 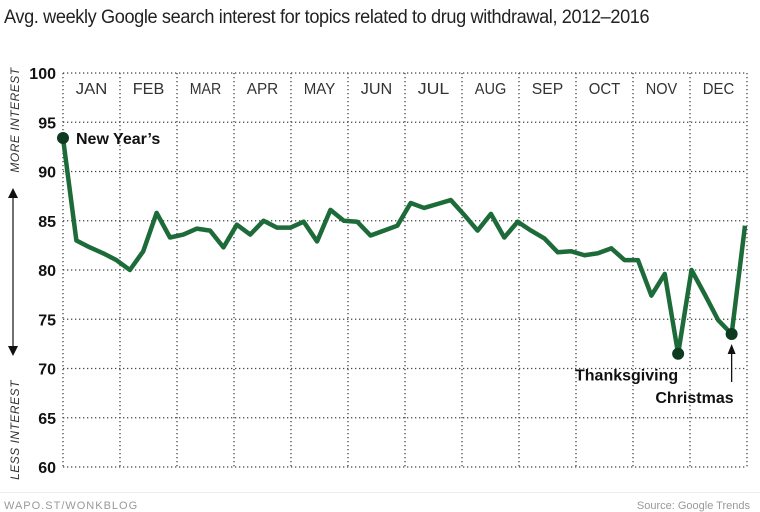 What do you see at coordinates (320, 89) in the screenshot?
I see `month-label: MAY` at bounding box center [320, 89].